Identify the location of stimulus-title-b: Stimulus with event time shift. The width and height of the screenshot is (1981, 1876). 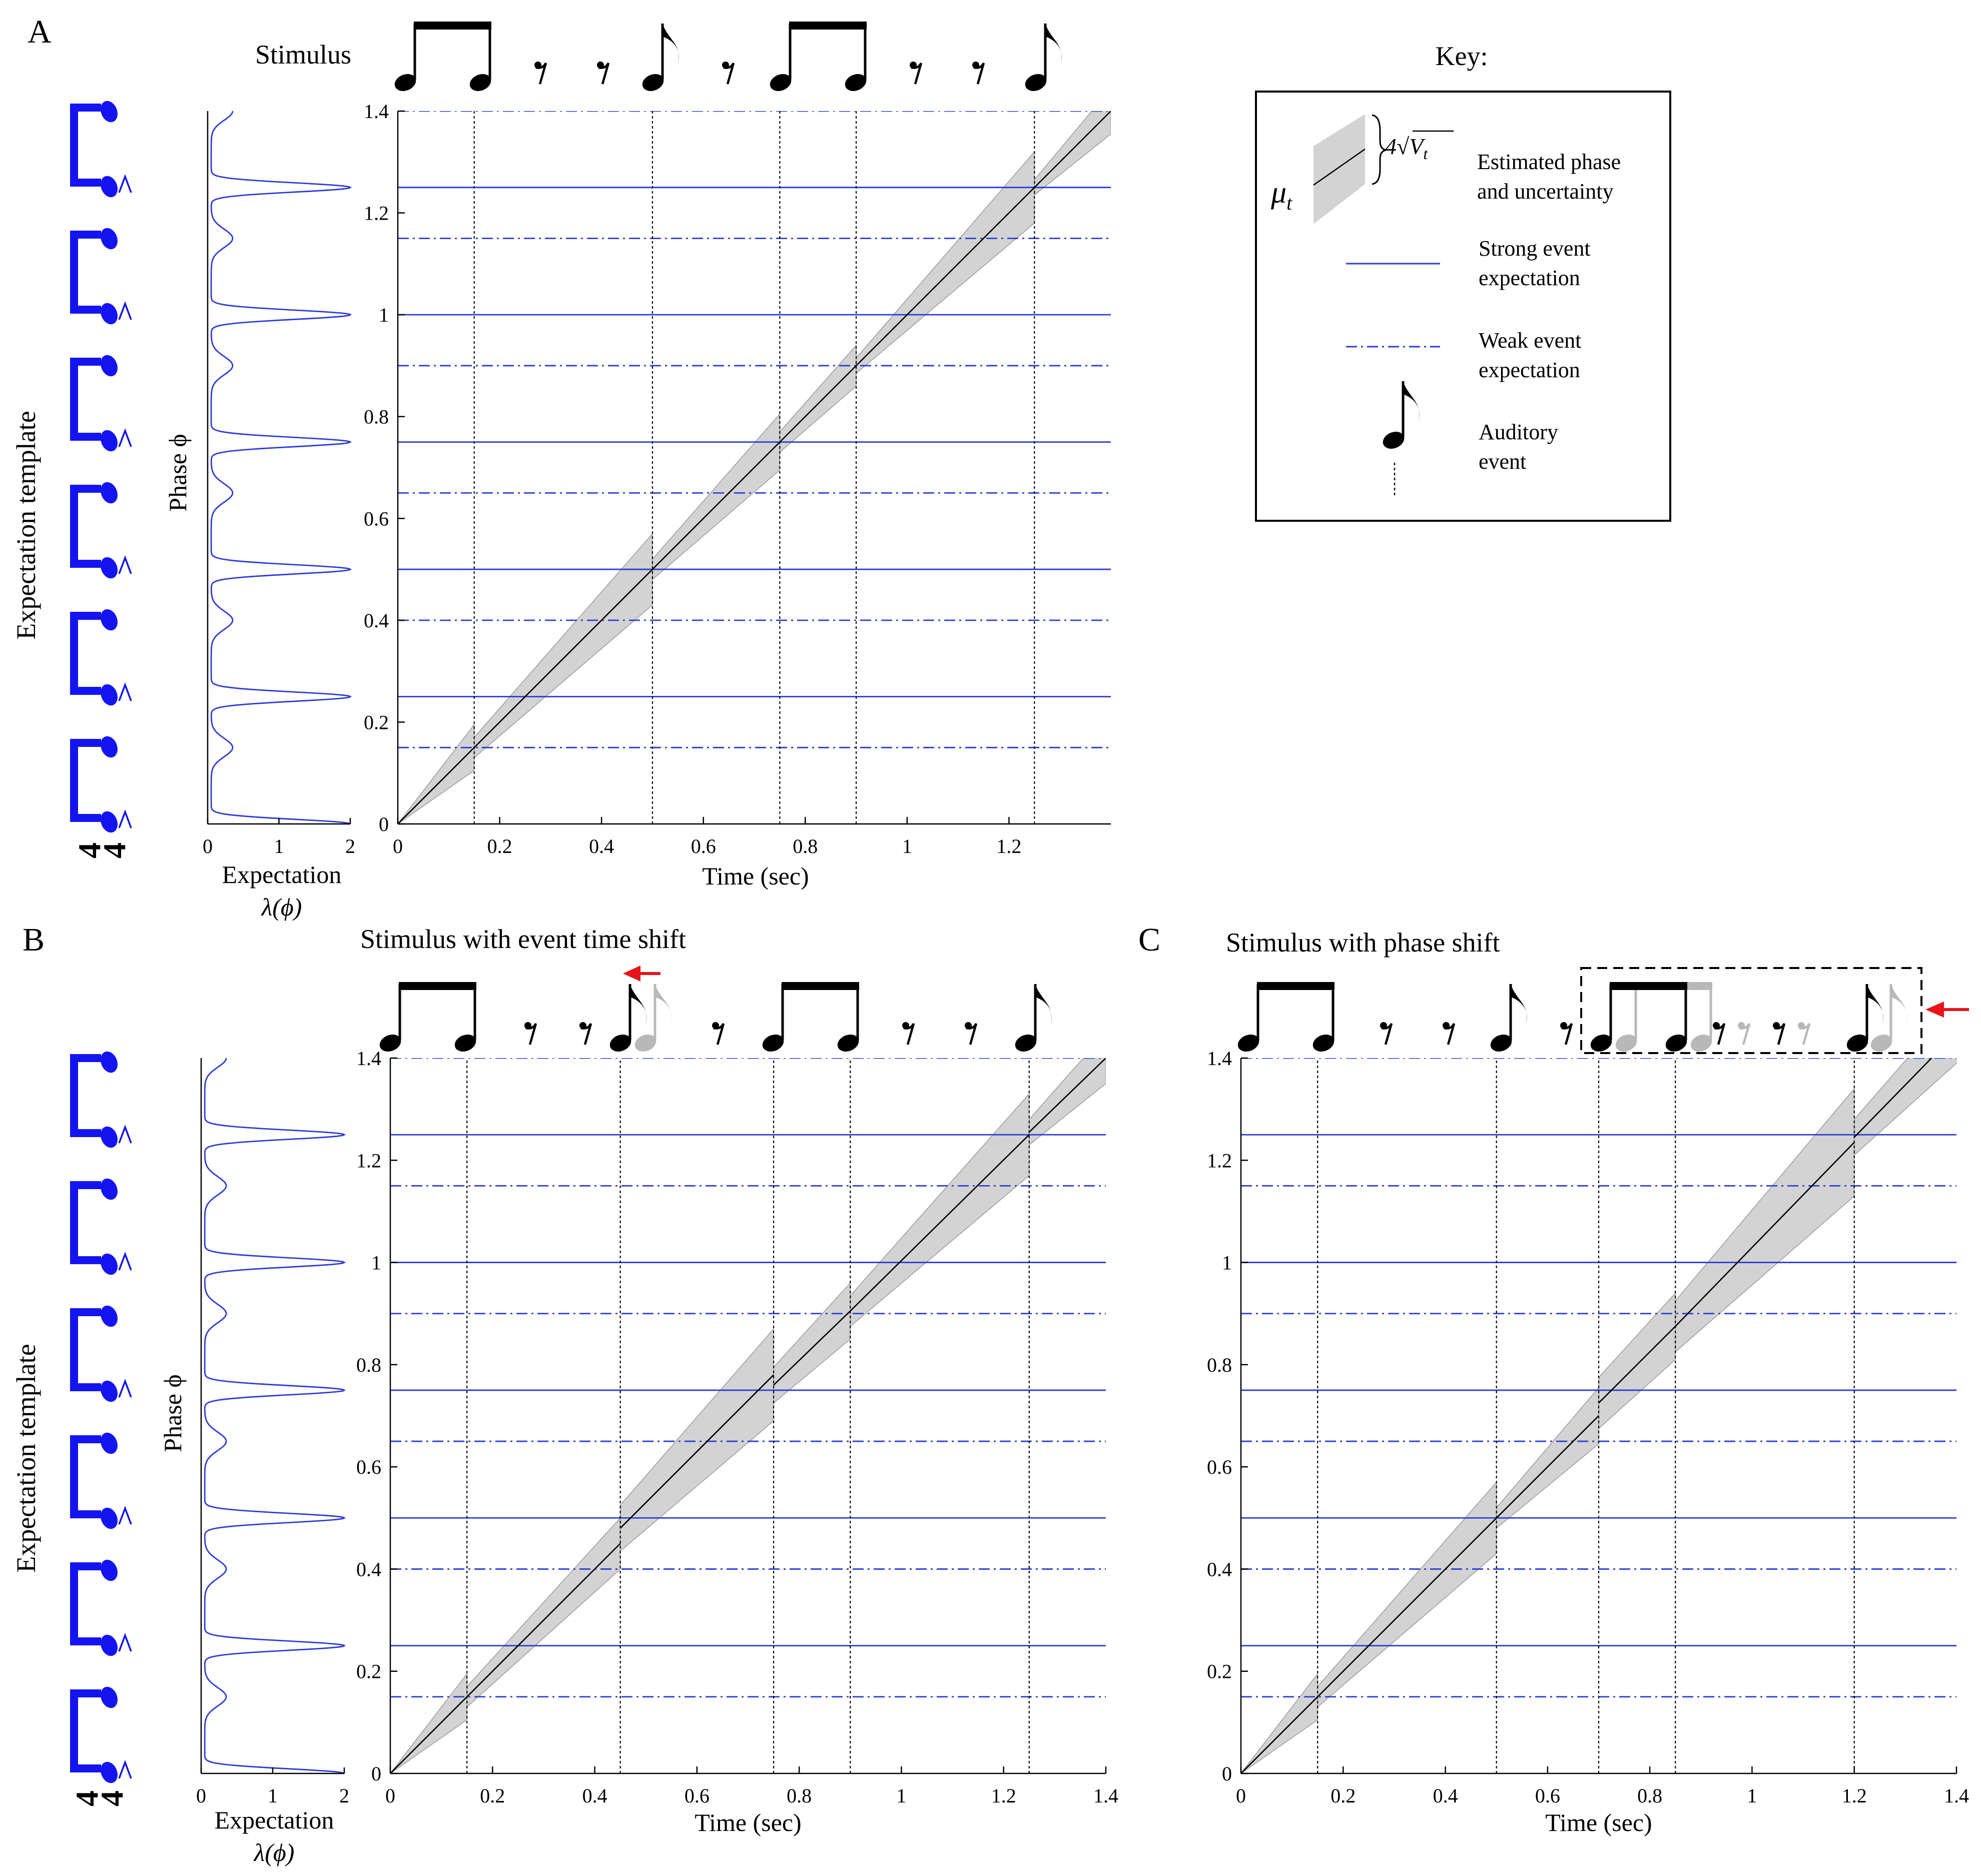
(523, 939).